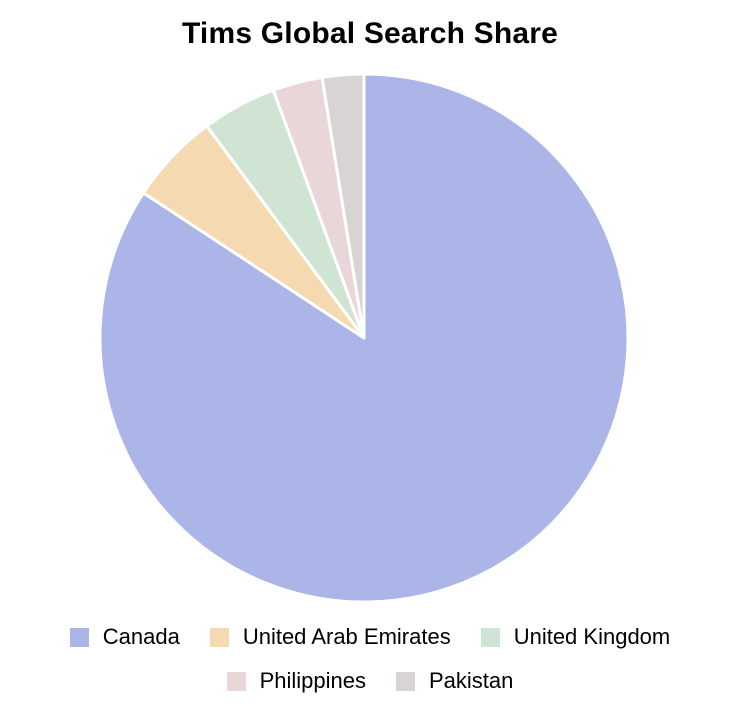 Image resolution: width=740 pixels, height=724 pixels. I want to click on legend-row-1: Canada United Arab Emirates United Kingdom, so click(370, 637).